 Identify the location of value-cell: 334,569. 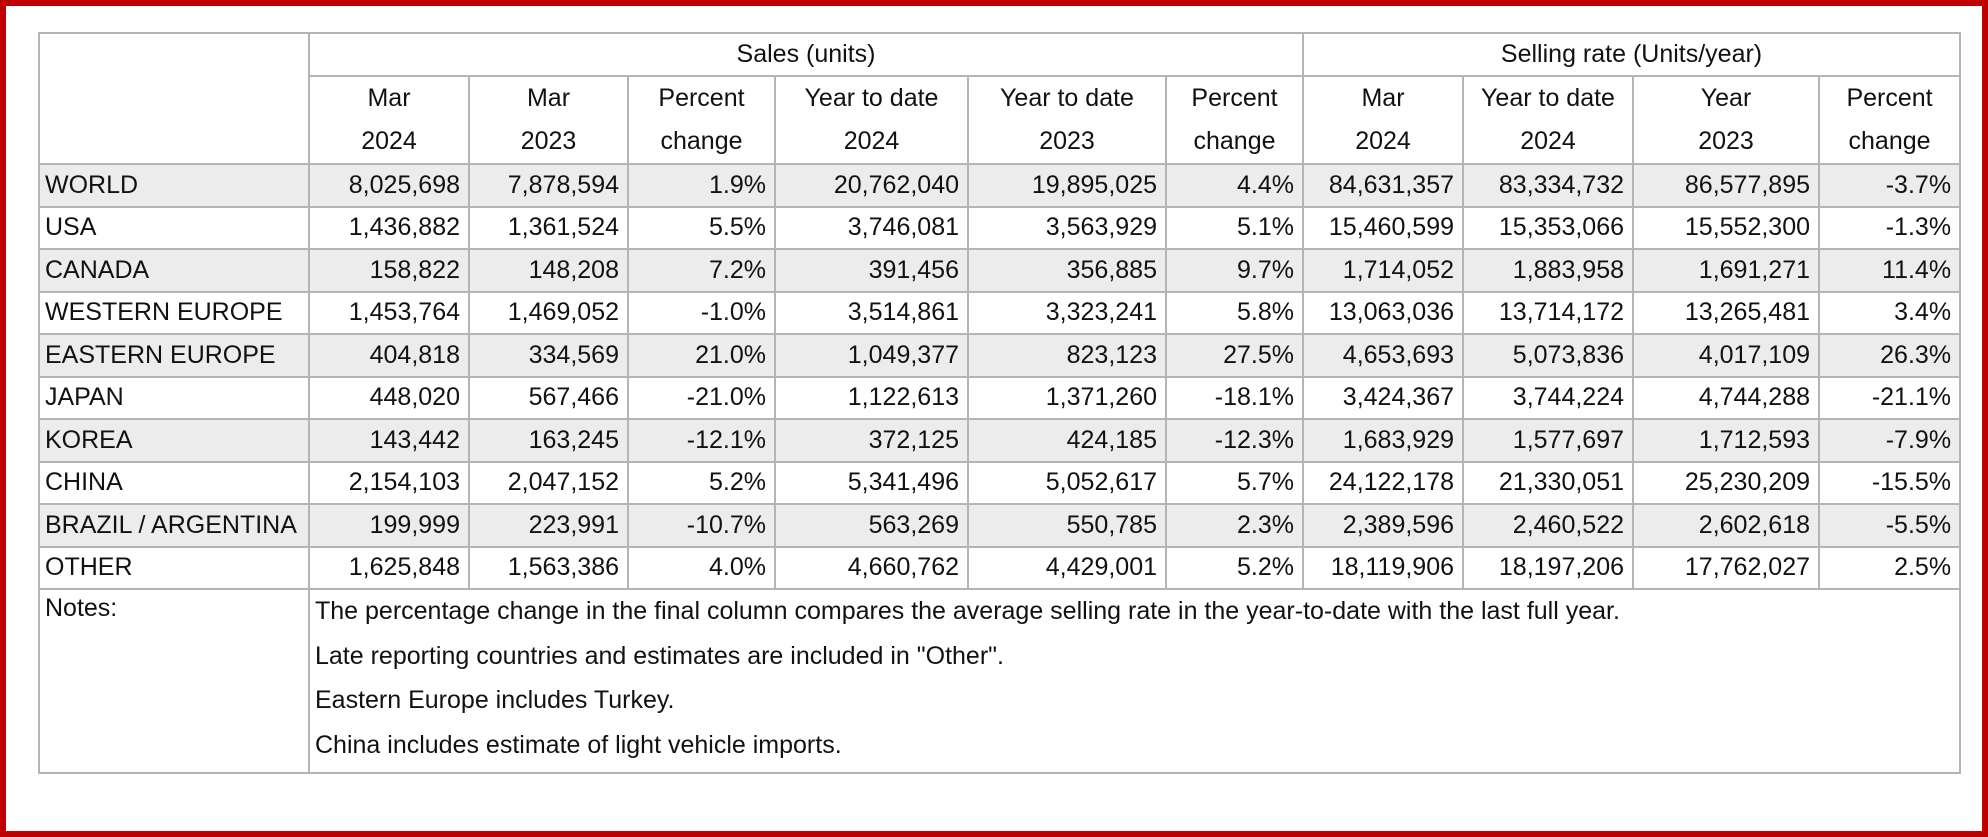
(548, 355).